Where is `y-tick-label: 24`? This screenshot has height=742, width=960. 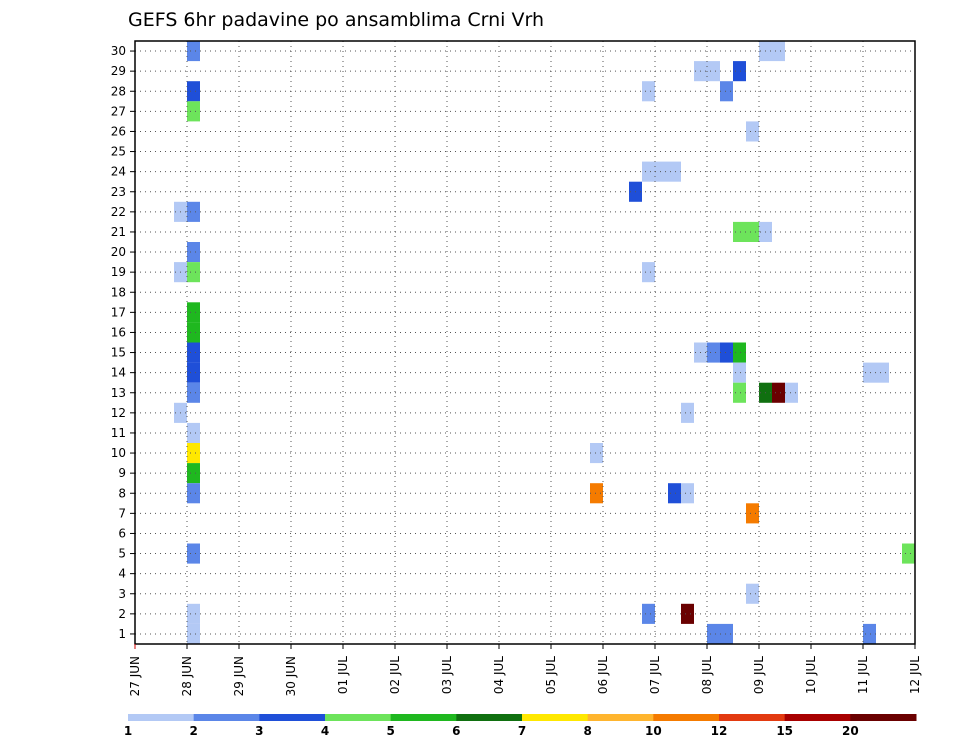 y-tick-label: 24 is located at coordinates (118, 172).